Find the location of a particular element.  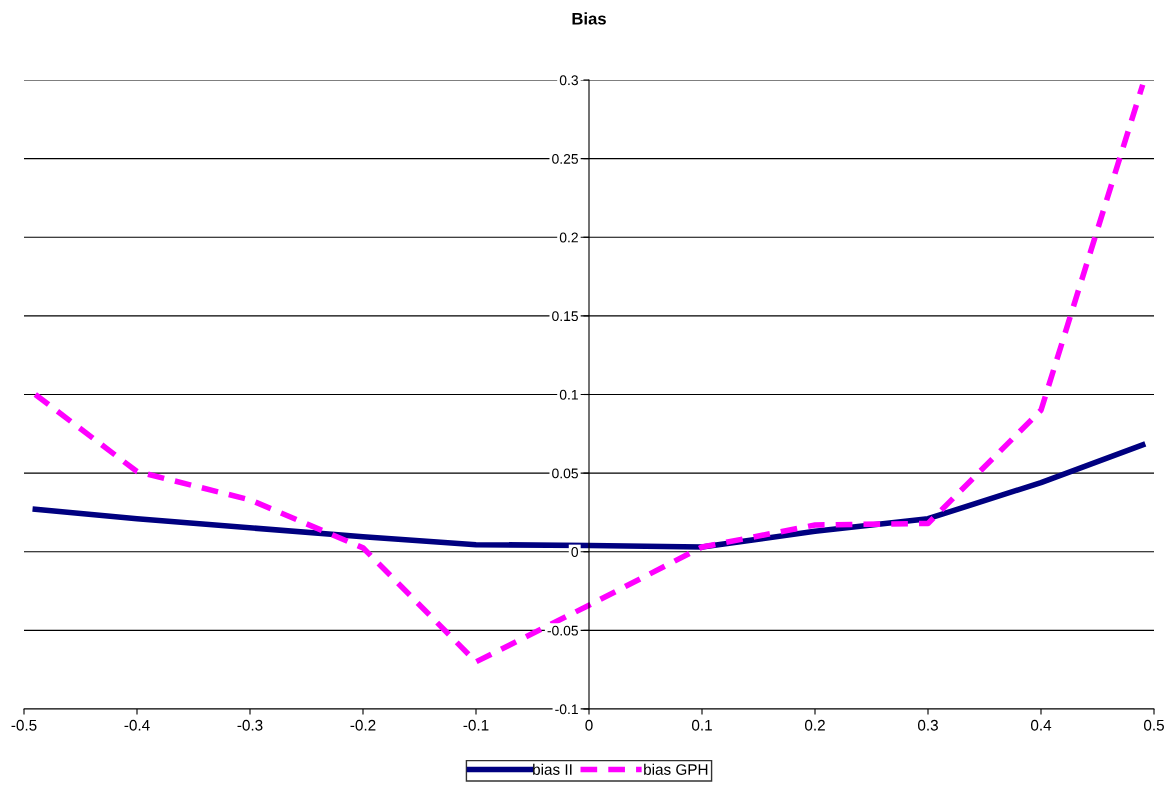

x-tick-label: 0.1 is located at coordinates (701, 725).